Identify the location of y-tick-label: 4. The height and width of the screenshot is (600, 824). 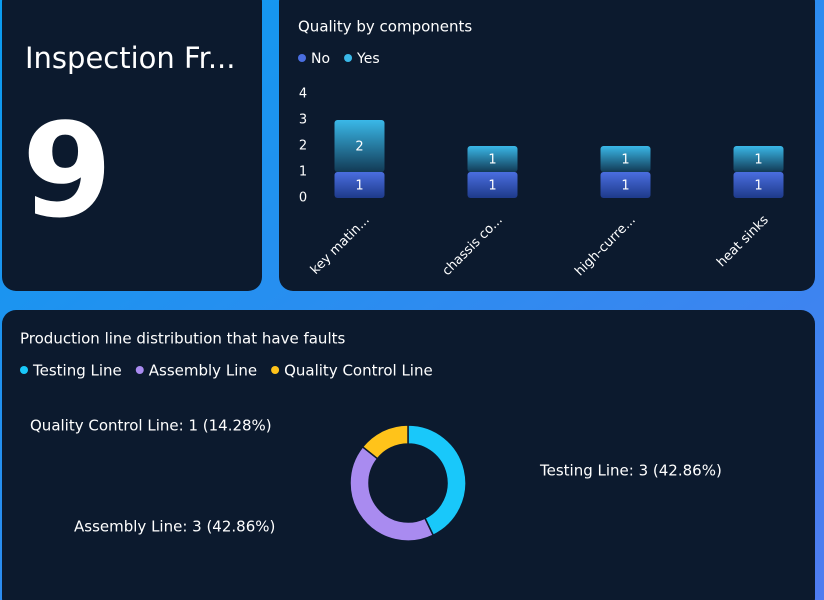
(303, 94).